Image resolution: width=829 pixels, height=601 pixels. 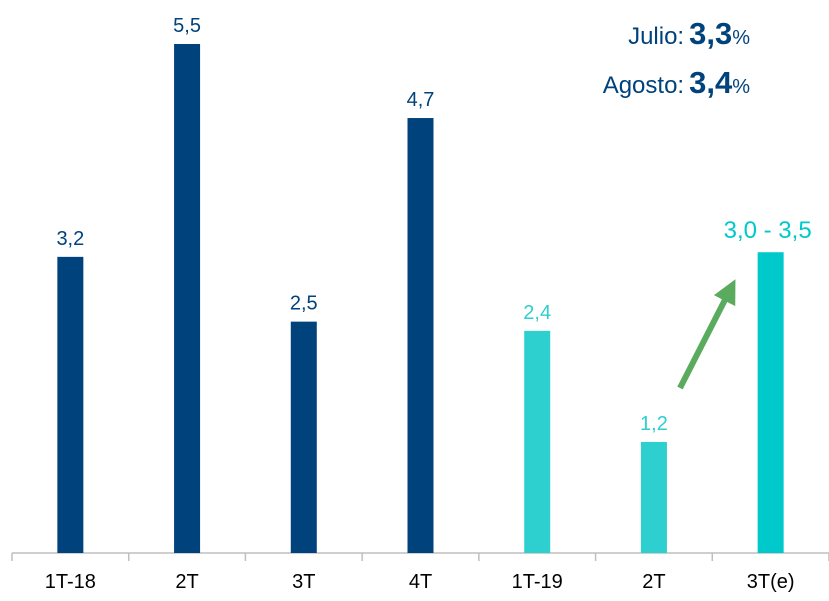 I want to click on value-label: 2,4, so click(x=537, y=313).